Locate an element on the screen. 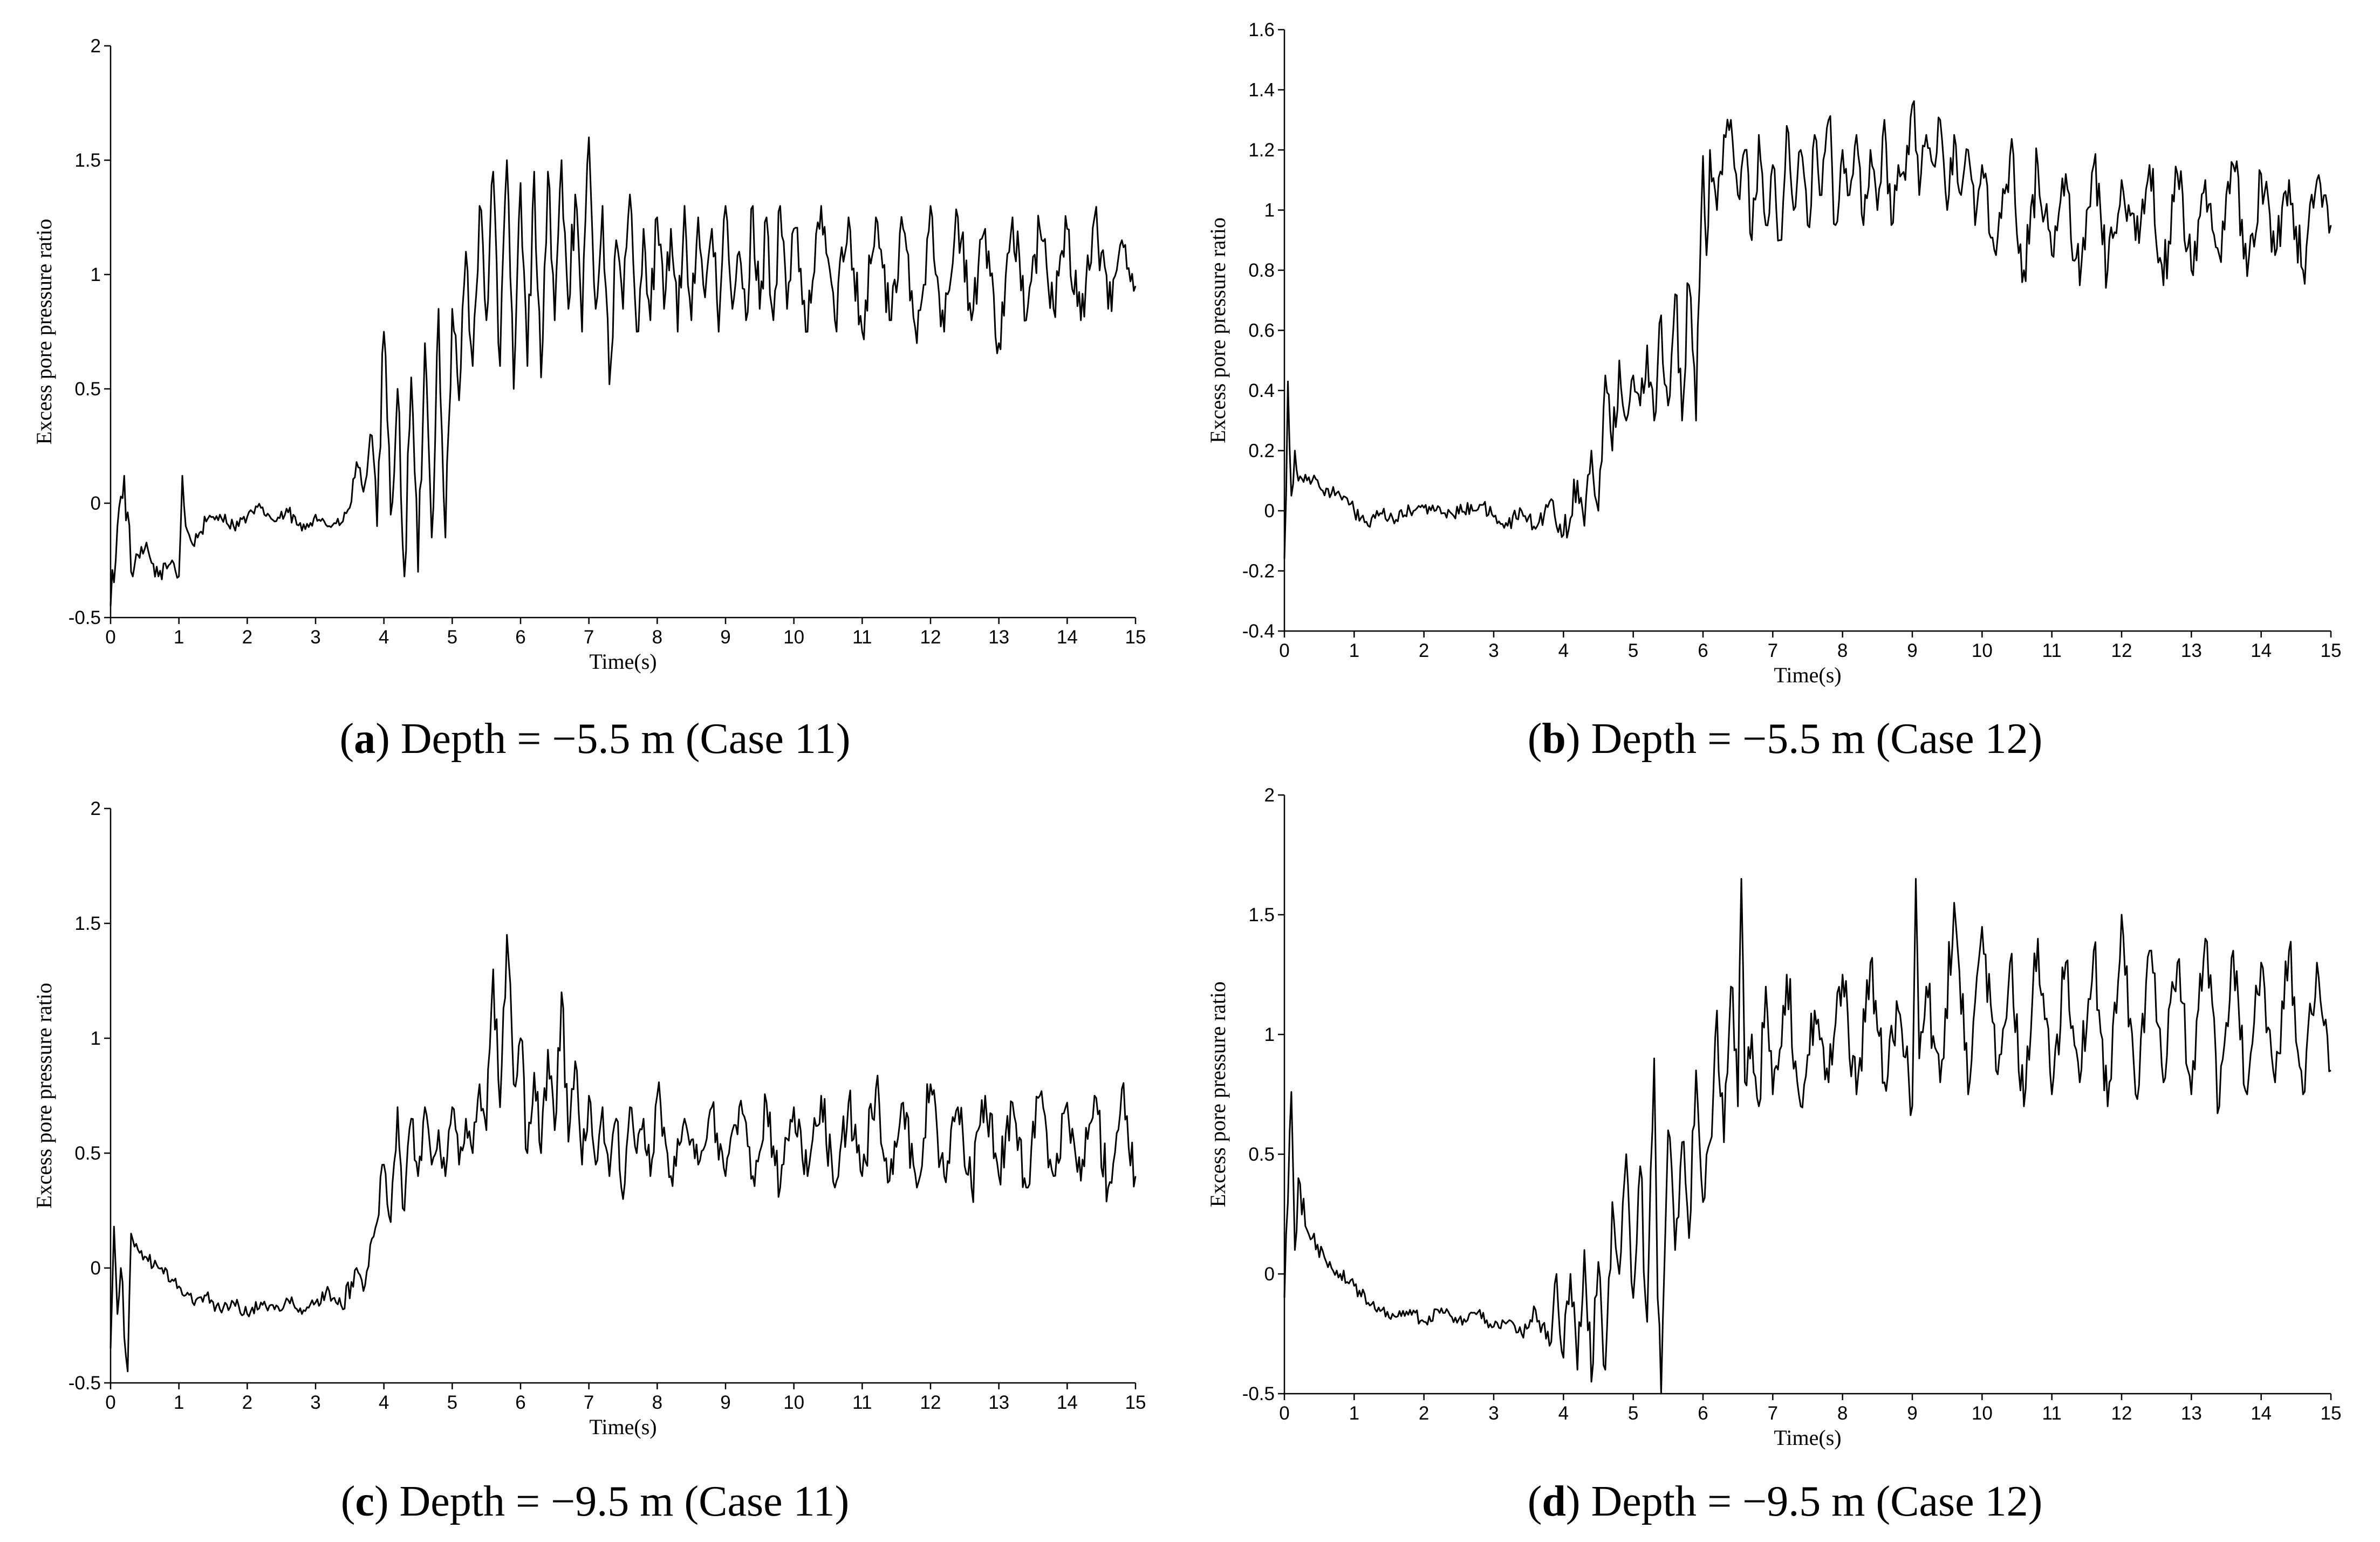 The width and height of the screenshot is (2380, 1542). y-tick-label-a: 2 is located at coordinates (96, 46).